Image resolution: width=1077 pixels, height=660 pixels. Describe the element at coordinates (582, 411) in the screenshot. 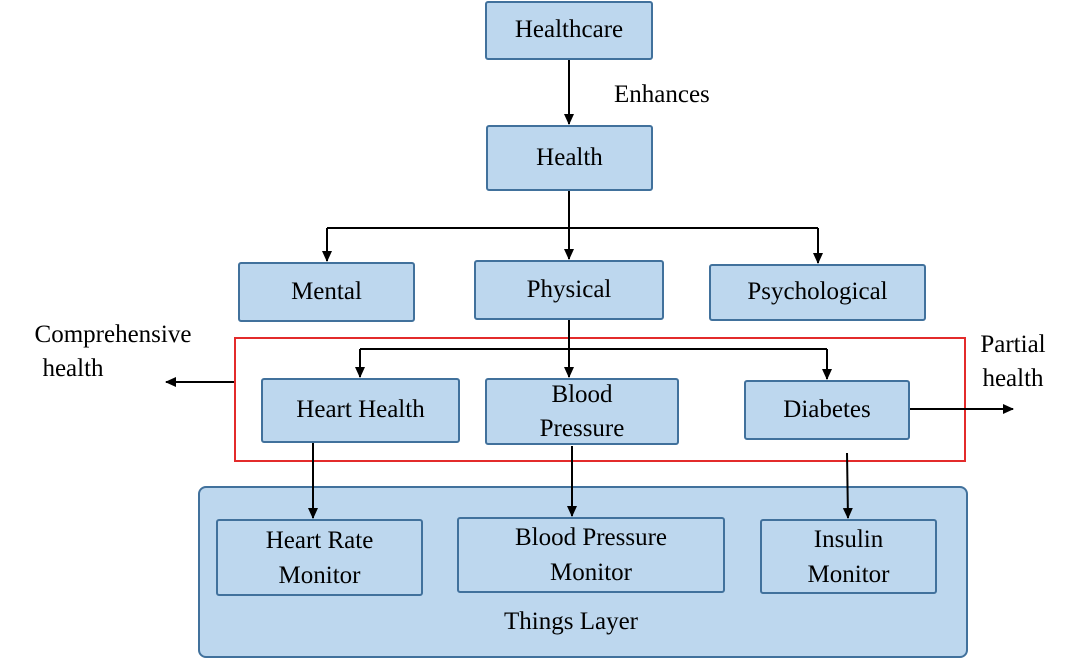

I see `blood-pressure-box: Blood Pressure` at that location.